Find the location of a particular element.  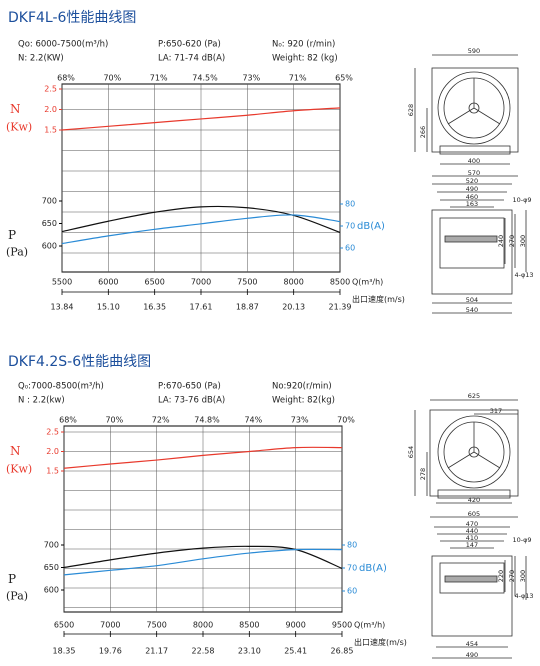

dimension-label: 440 is located at coordinates (472, 531).